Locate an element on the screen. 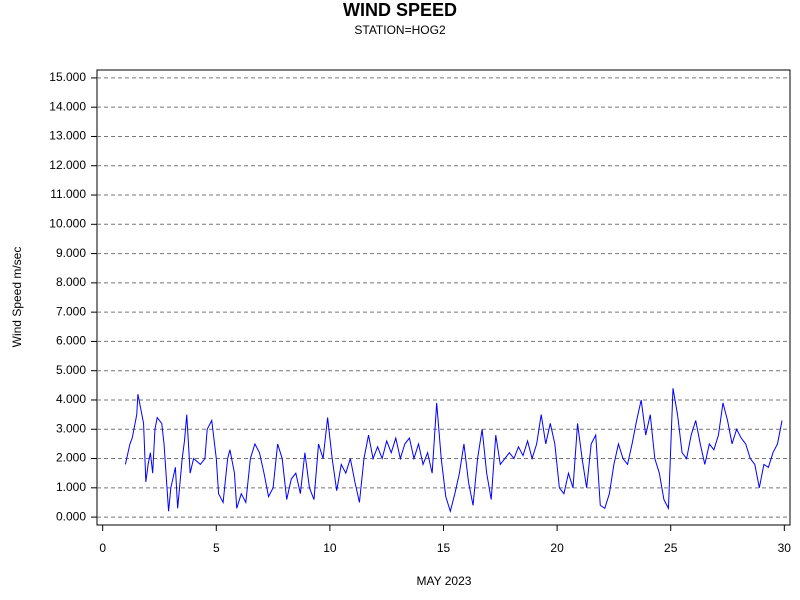 The width and height of the screenshot is (800, 600). y-tick-label: 0.000 is located at coordinates (71, 516).